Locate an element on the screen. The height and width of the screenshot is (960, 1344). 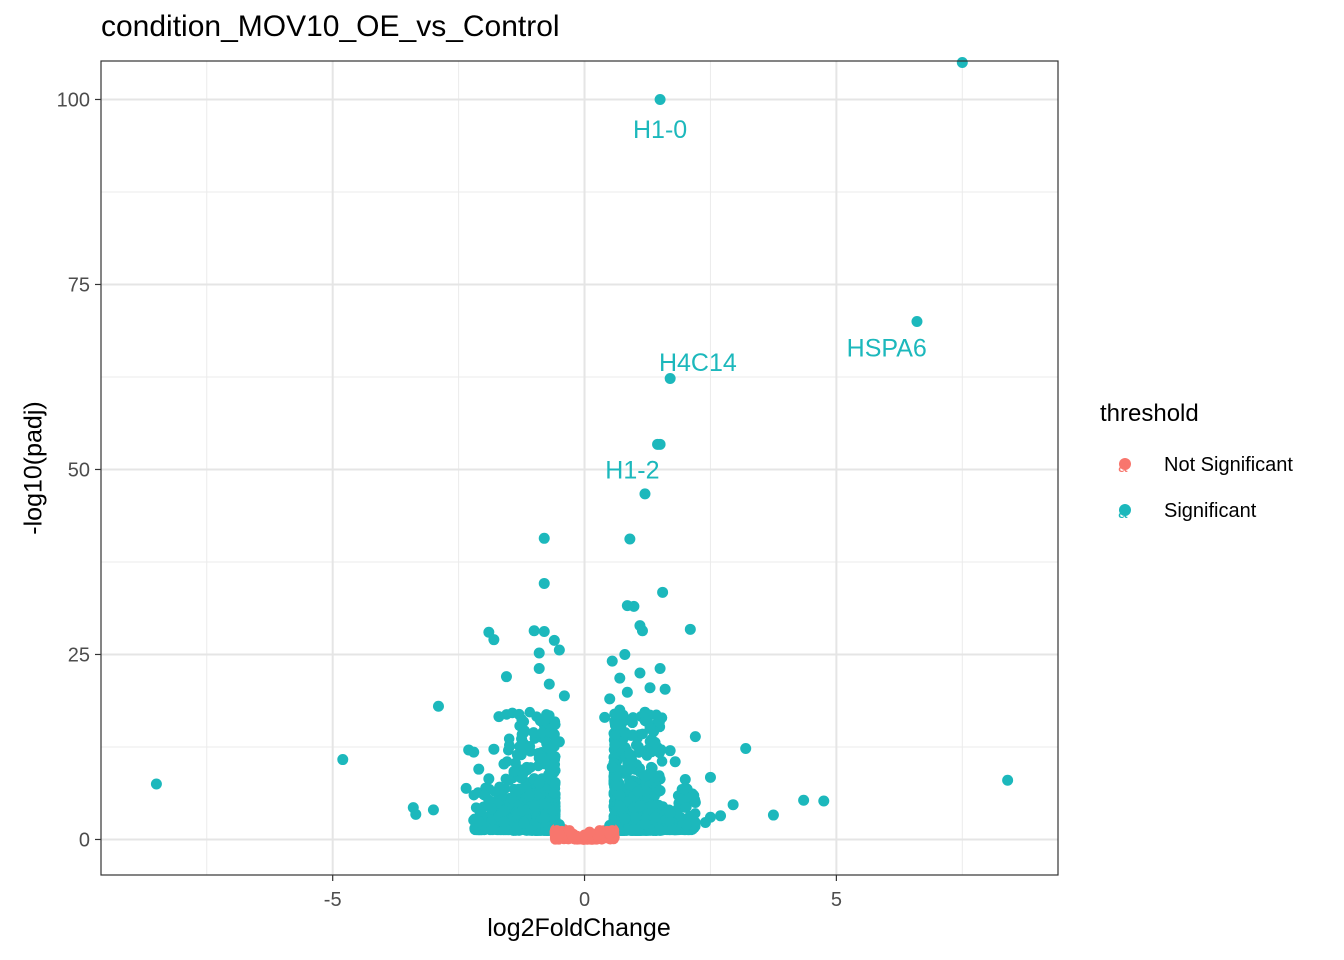
legend-key-not-significant: a is located at coordinates (1124, 465).